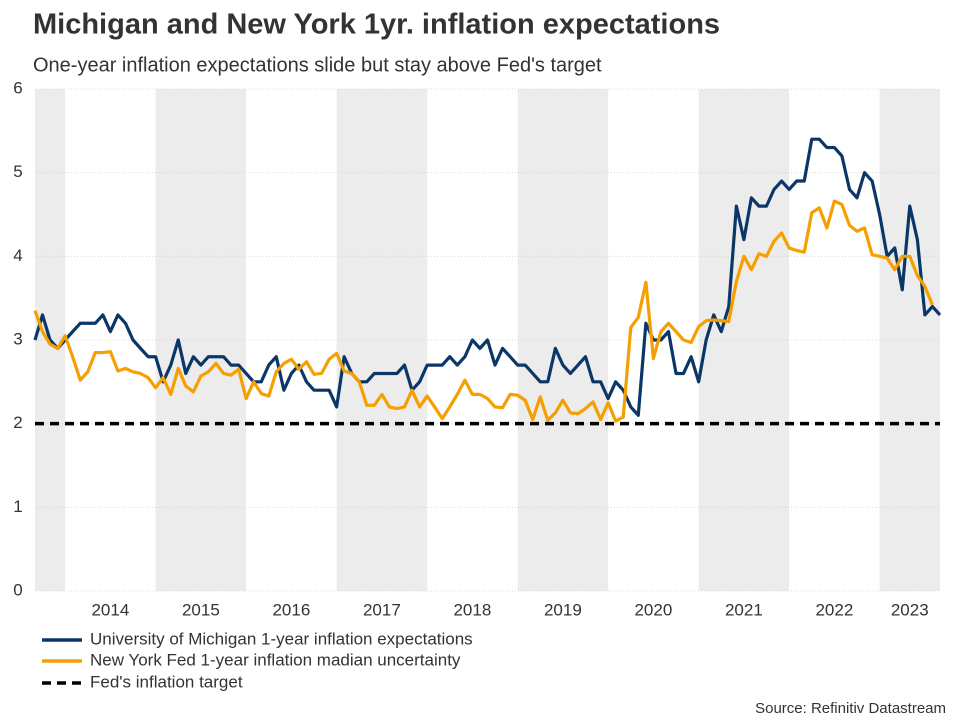  What do you see at coordinates (17, 255) in the screenshot?
I see `y-tick-label: 4` at bounding box center [17, 255].